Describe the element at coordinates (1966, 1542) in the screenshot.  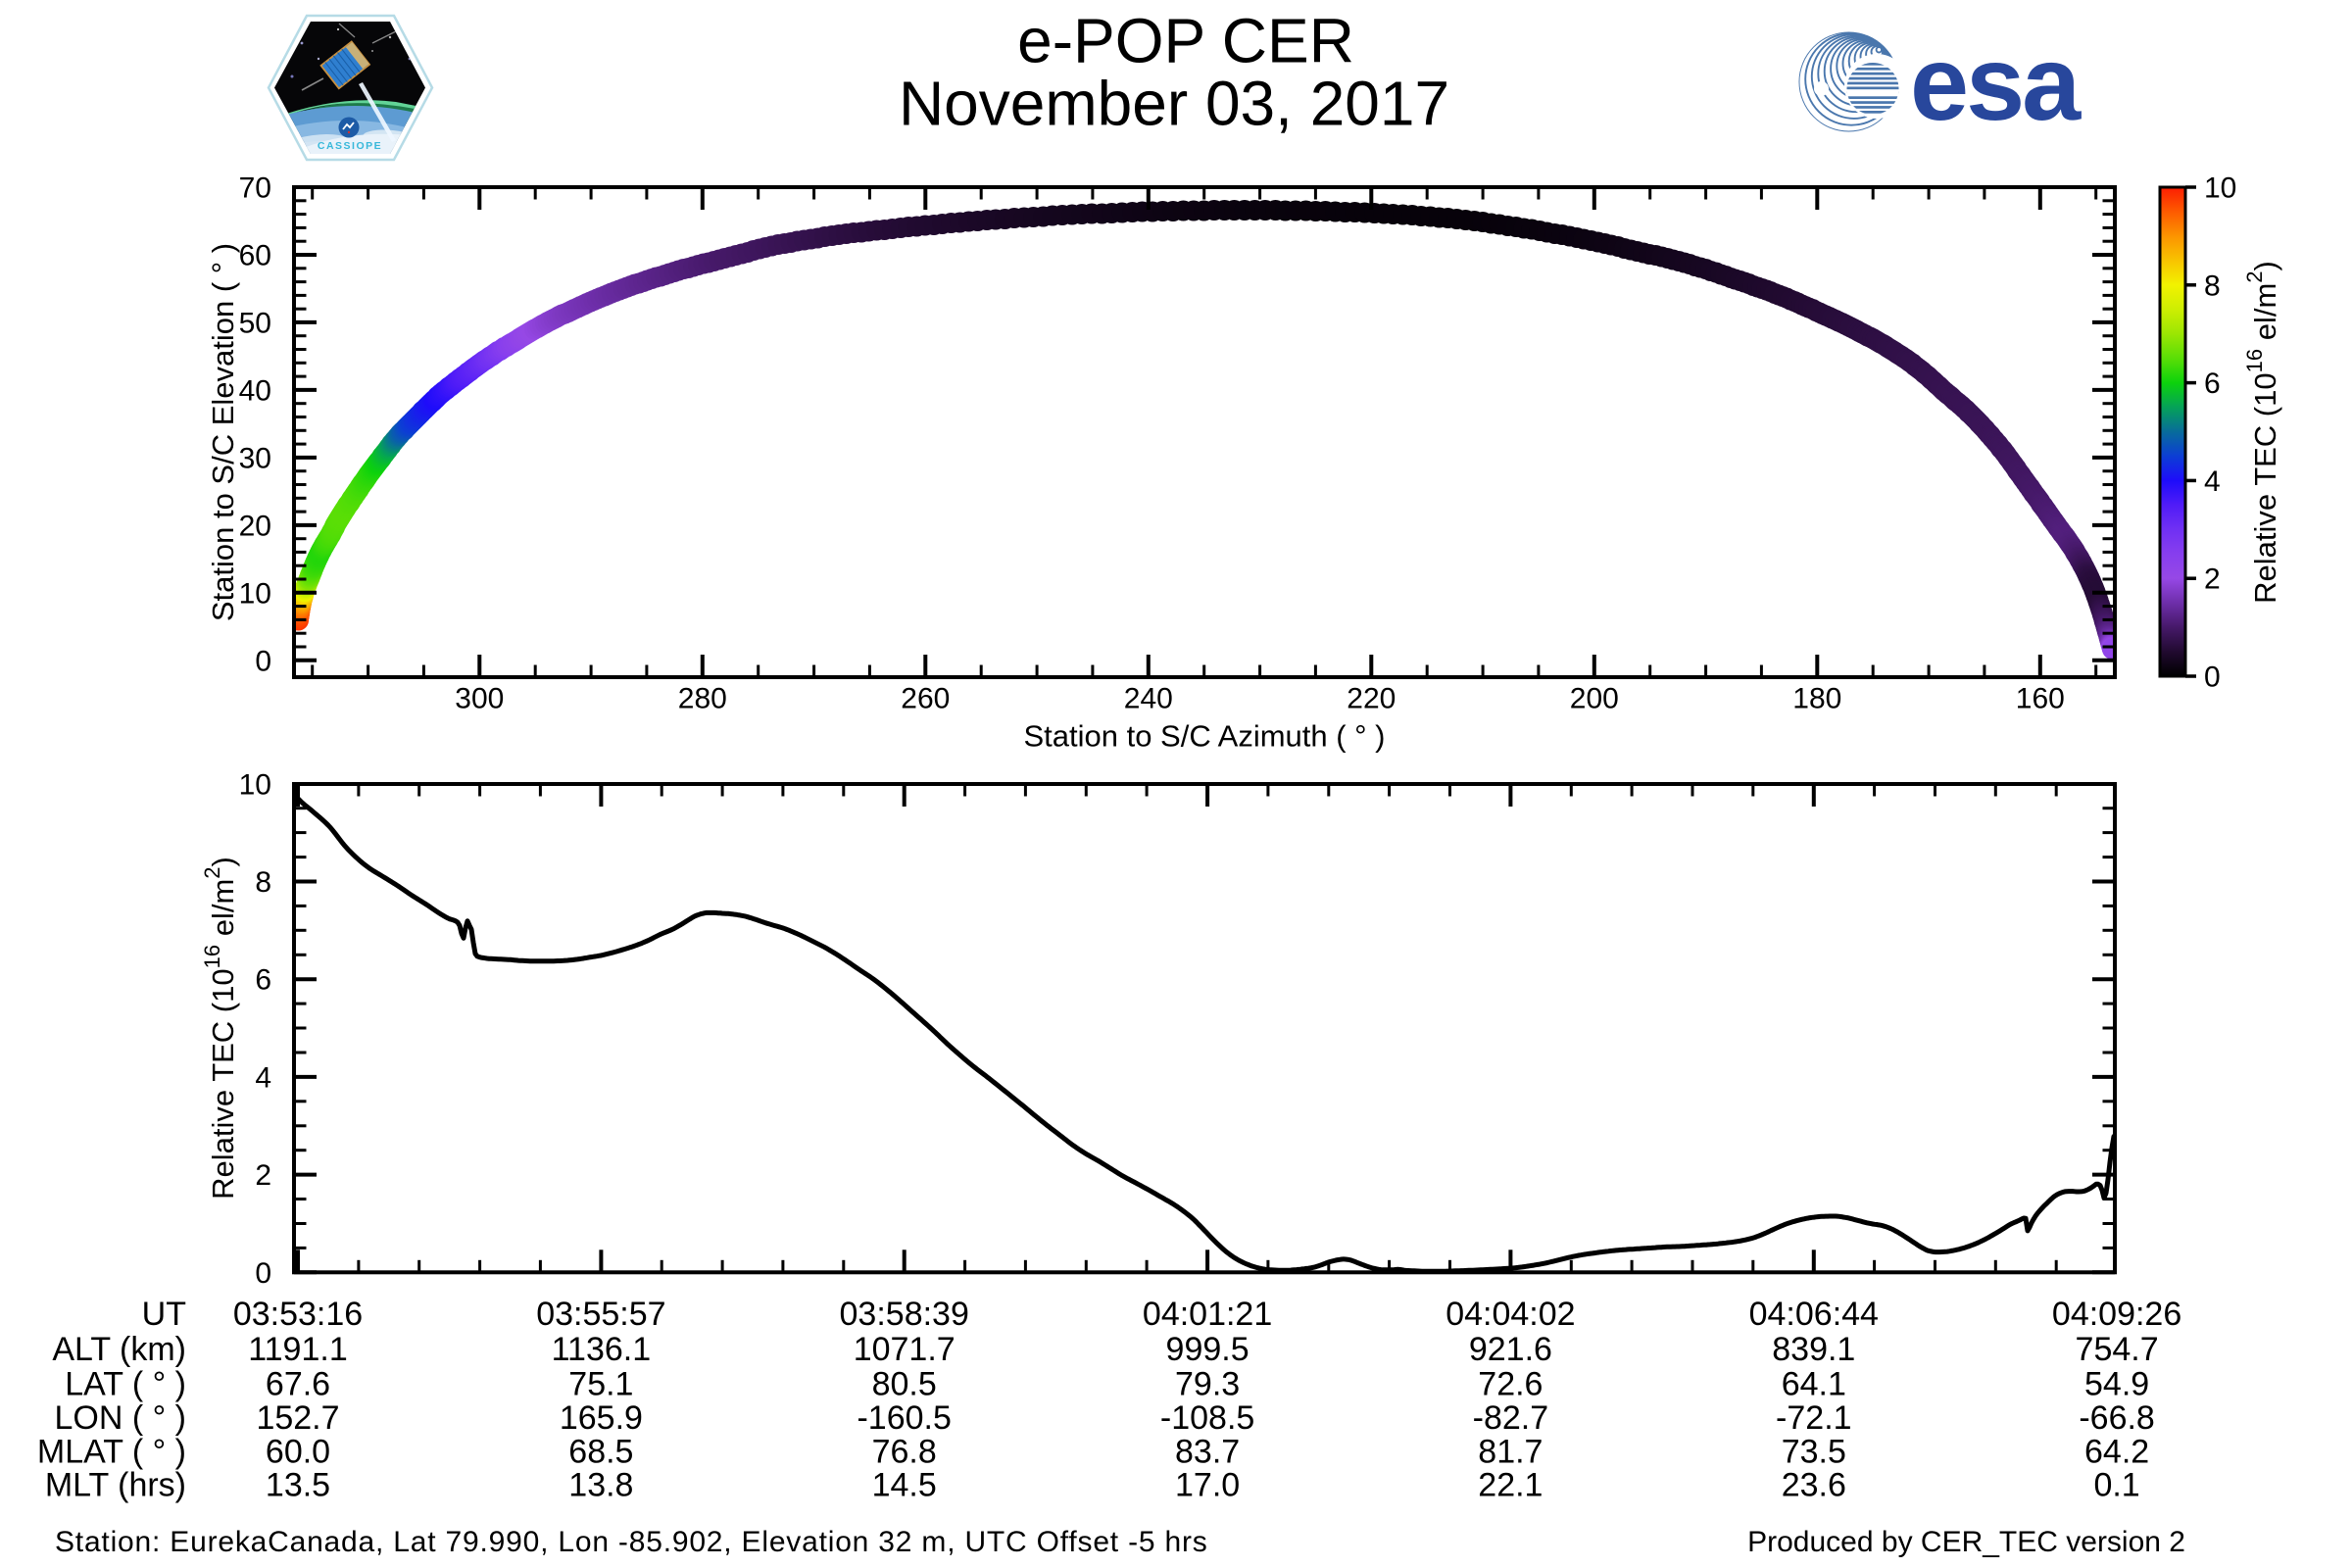
I see `svg-text: Produced by CER_TEC version 2` at that location.